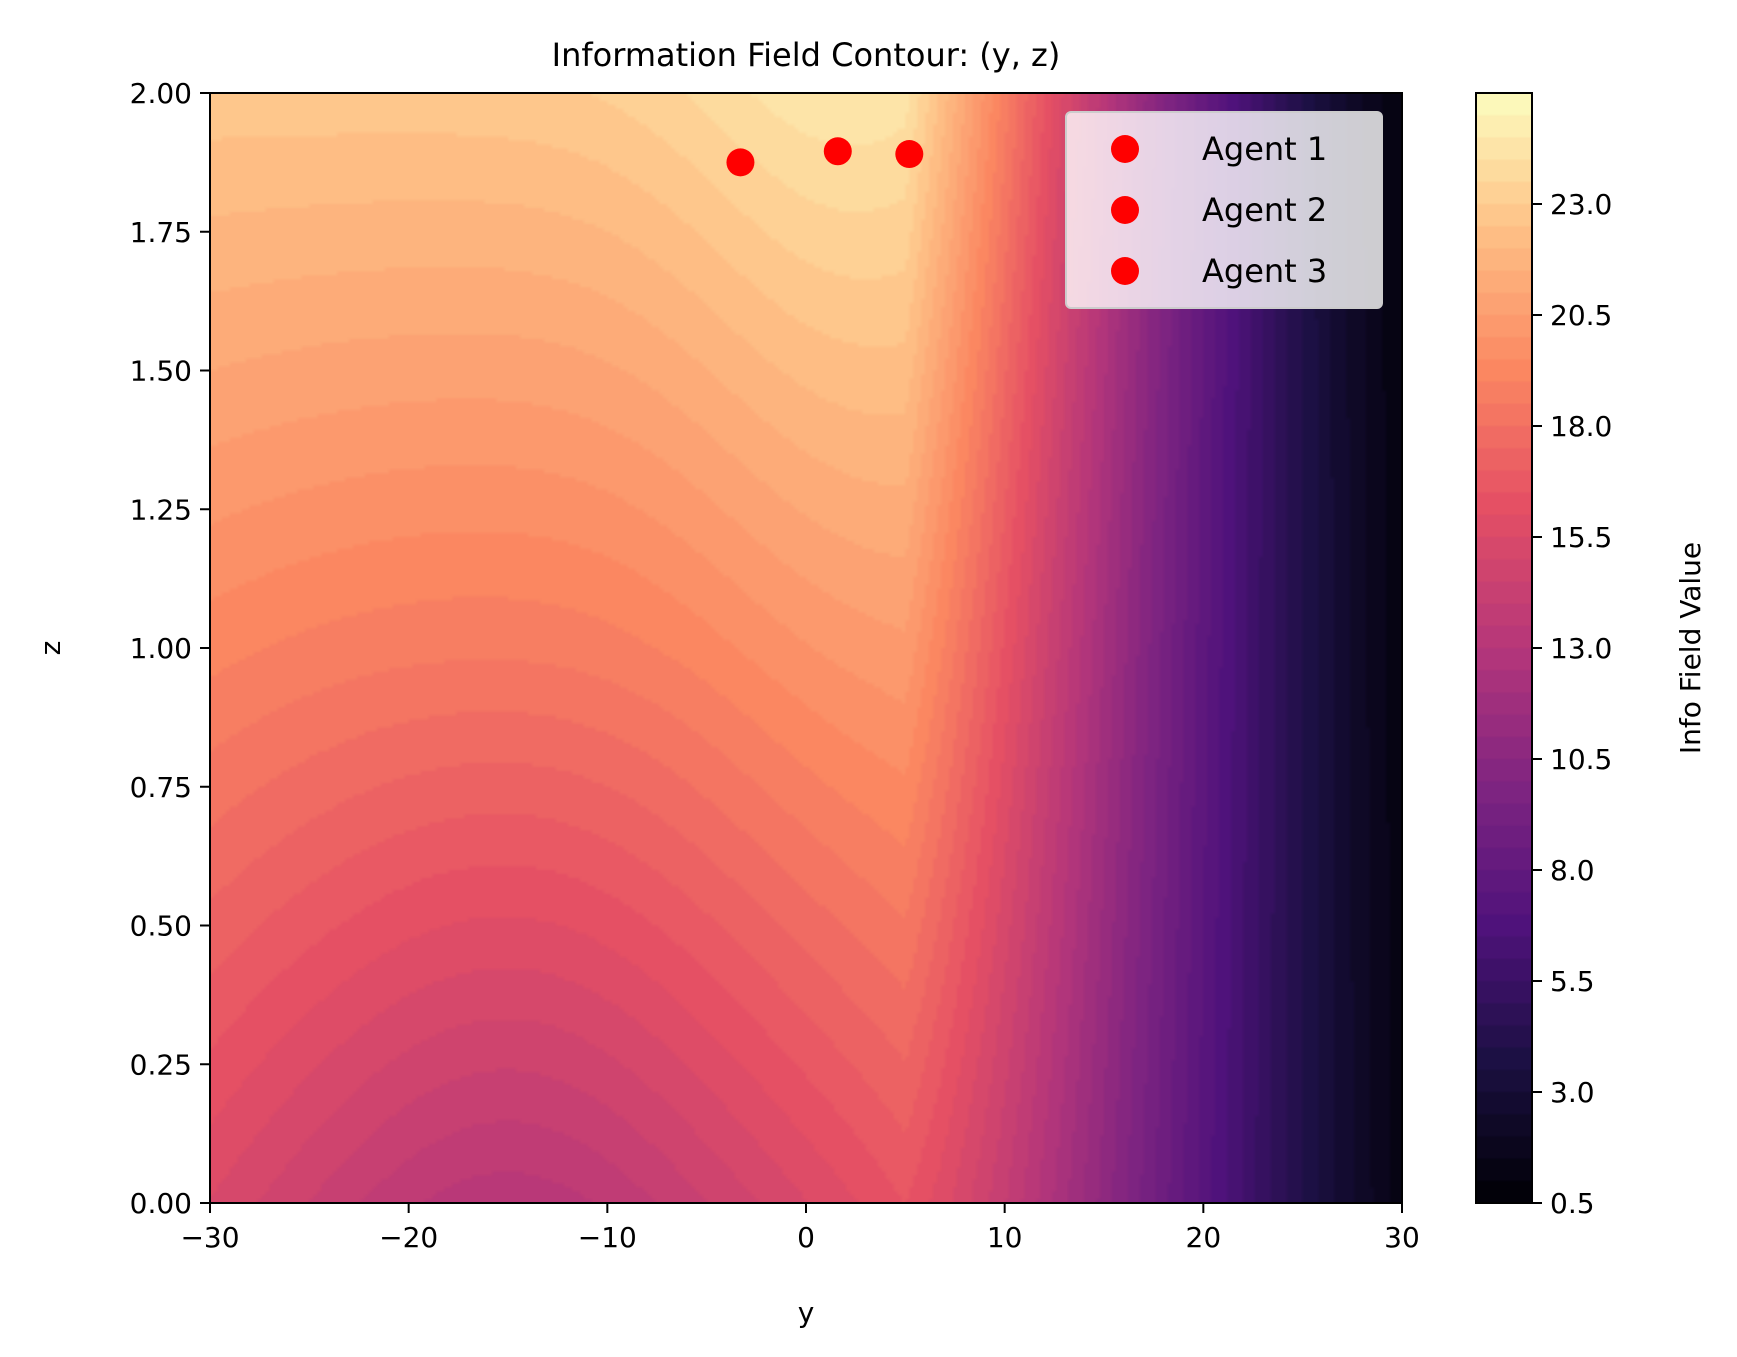 The height and width of the screenshot is (1357, 1737). I want to click on colorbar-tick-label: 23.0, so click(1581, 204).